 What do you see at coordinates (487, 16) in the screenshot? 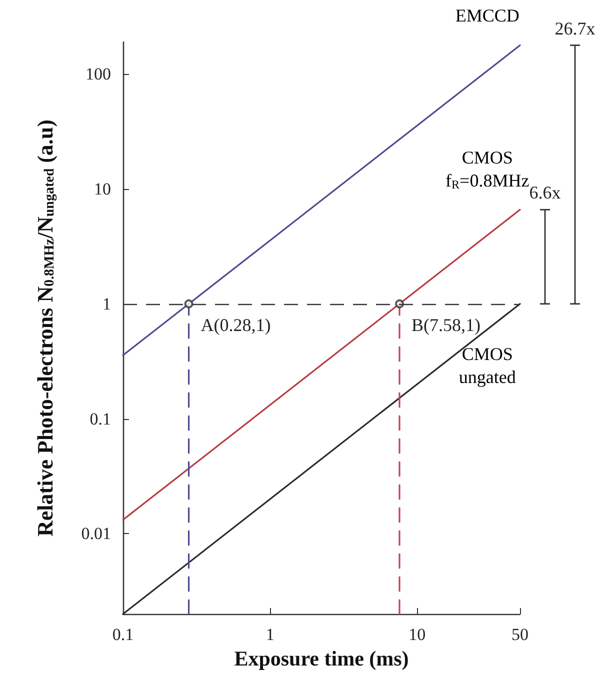
I see `series-label: EMCCD` at bounding box center [487, 16].